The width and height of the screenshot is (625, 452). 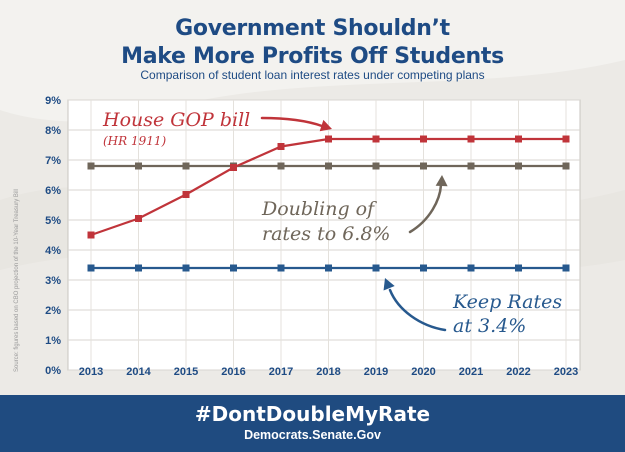 I want to click on y-tick-label: 4%, so click(x=53, y=251).